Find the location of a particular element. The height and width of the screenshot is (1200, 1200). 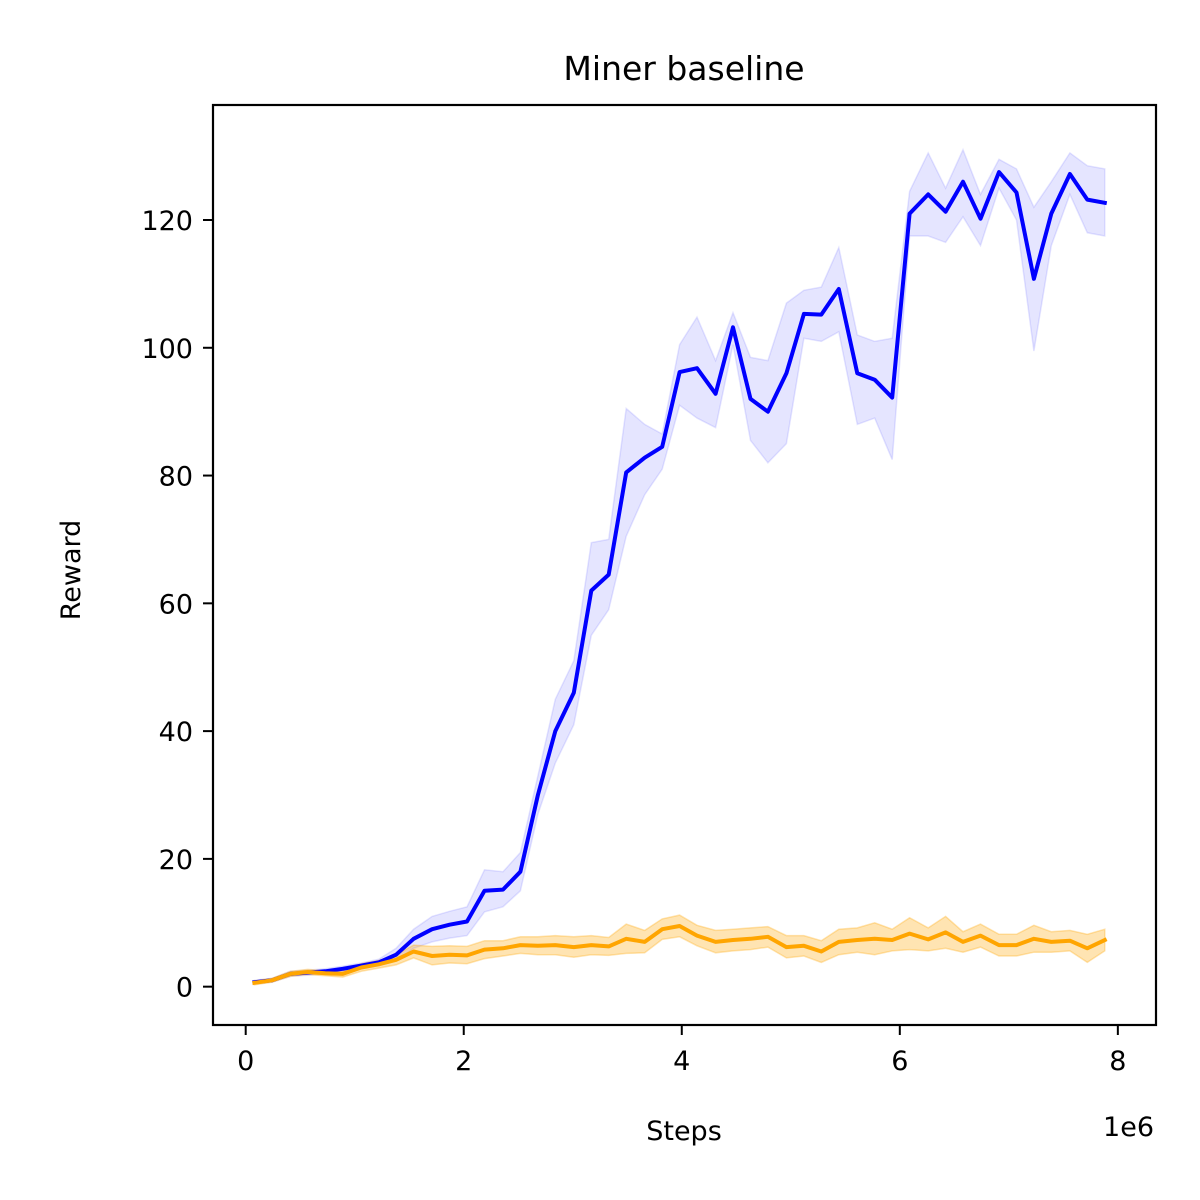

y-tick-label: 40 is located at coordinates (176, 732).